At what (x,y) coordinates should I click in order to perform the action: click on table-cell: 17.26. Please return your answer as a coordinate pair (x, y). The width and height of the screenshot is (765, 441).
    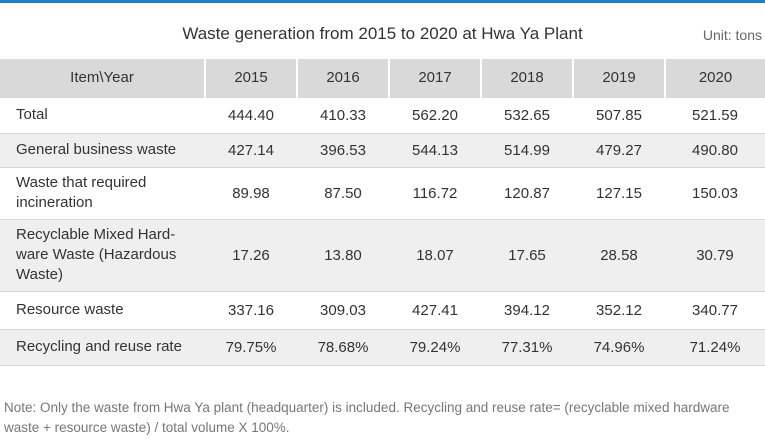
    Looking at the image, I should click on (251, 255).